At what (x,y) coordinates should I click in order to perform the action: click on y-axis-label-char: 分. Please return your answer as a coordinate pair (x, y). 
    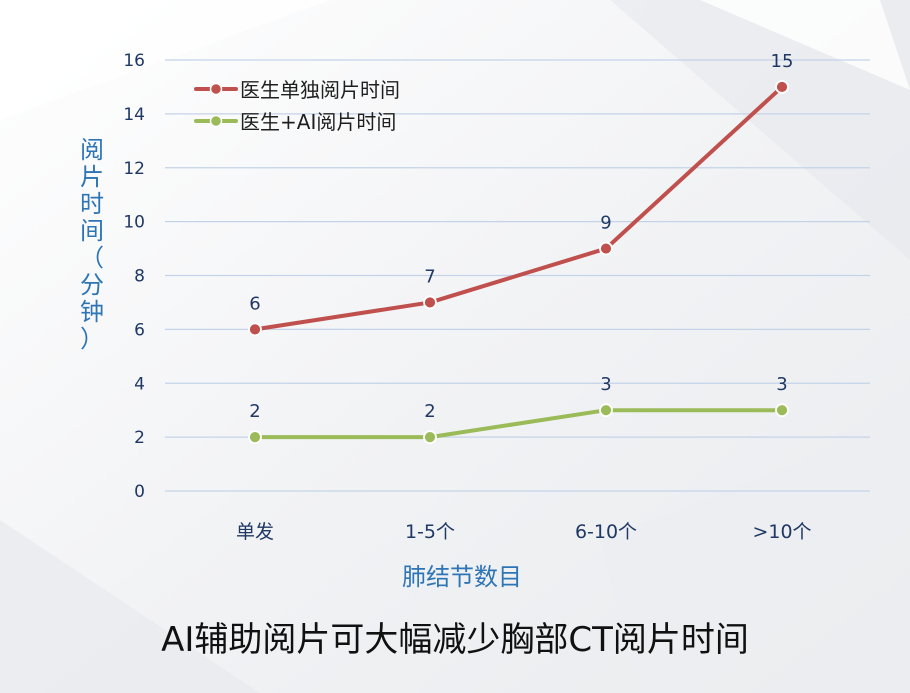
    Looking at the image, I should click on (92, 285).